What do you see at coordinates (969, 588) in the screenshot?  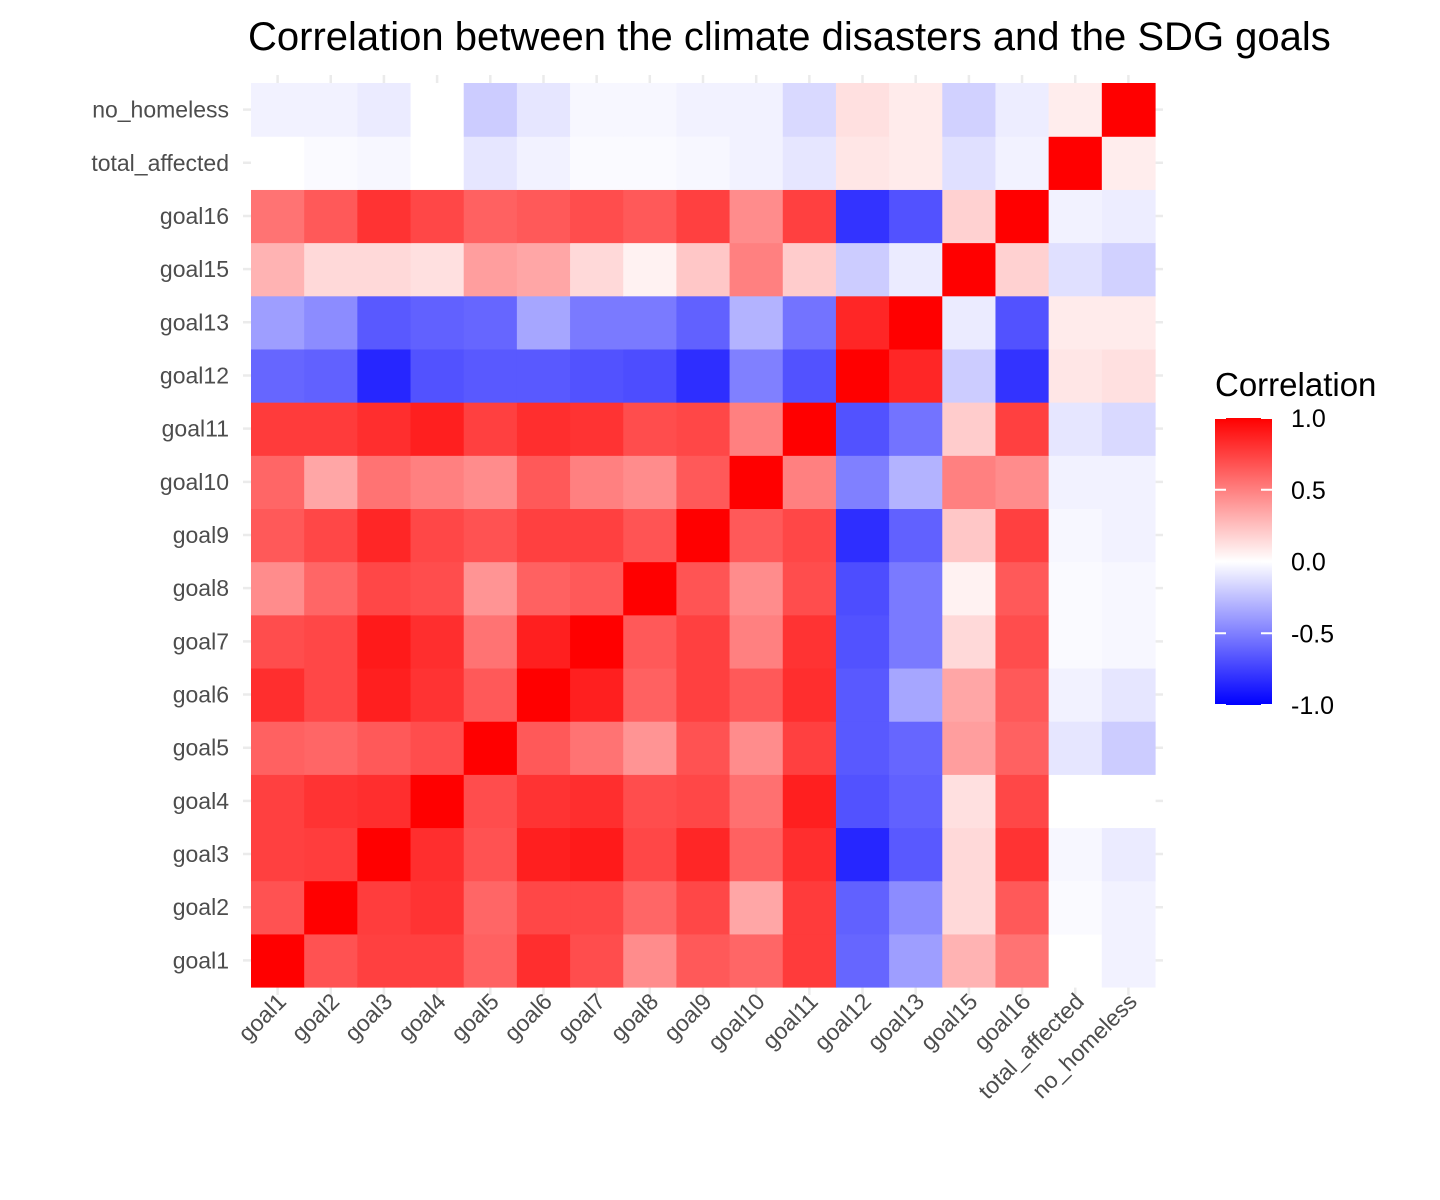 I see `heatmap-cell-goal8-goal15` at bounding box center [969, 588].